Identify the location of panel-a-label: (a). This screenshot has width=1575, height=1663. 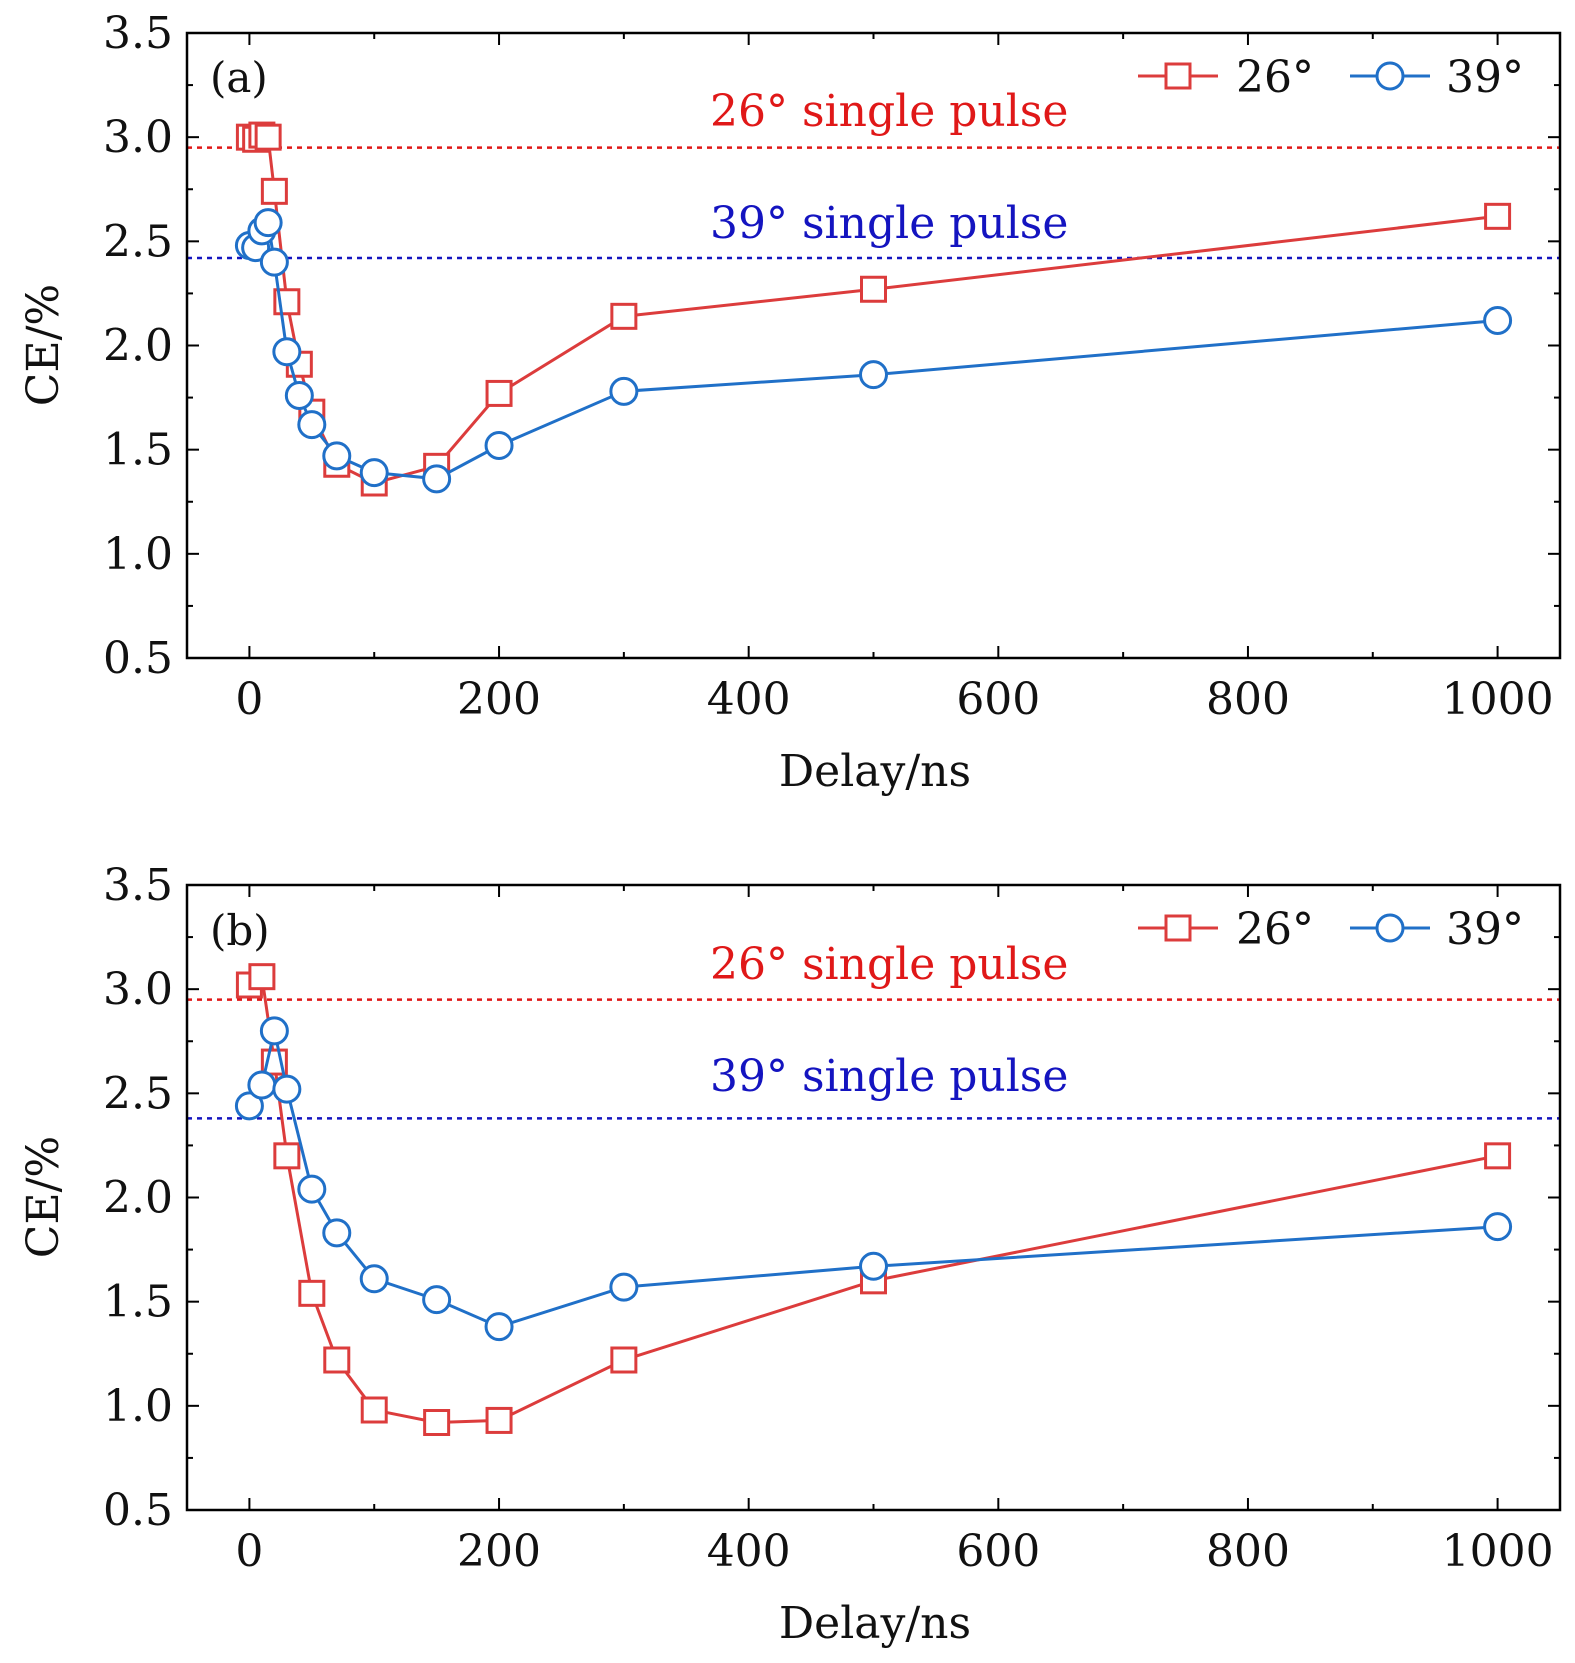
(239, 77).